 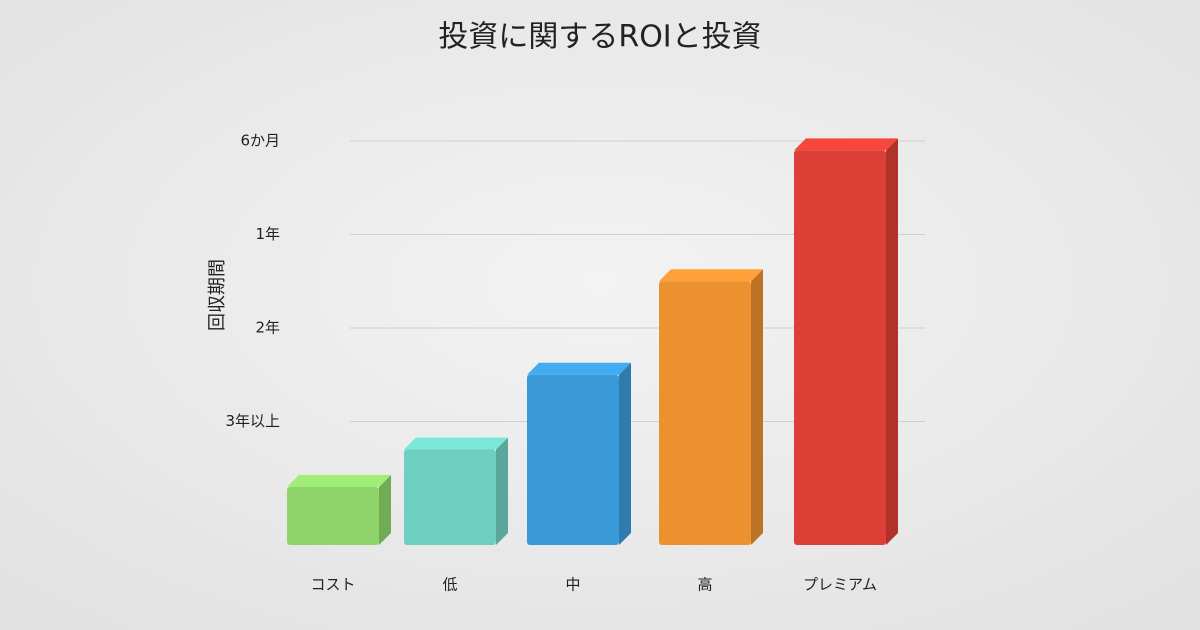 What do you see at coordinates (449, 585) in the screenshot?
I see `x-tick-label: 低` at bounding box center [449, 585].